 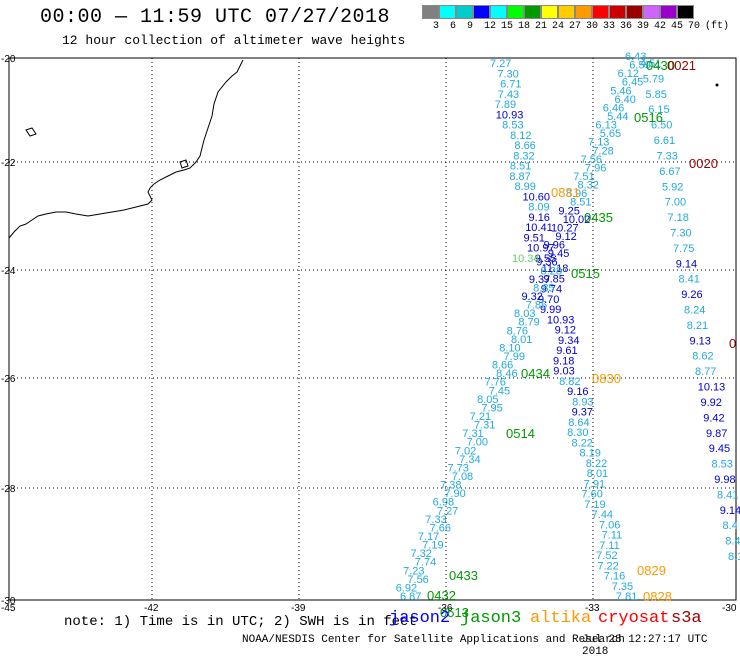 What do you see at coordinates (734, 557) in the screenshot?
I see `track-c-value: 8.1` at bounding box center [734, 557].